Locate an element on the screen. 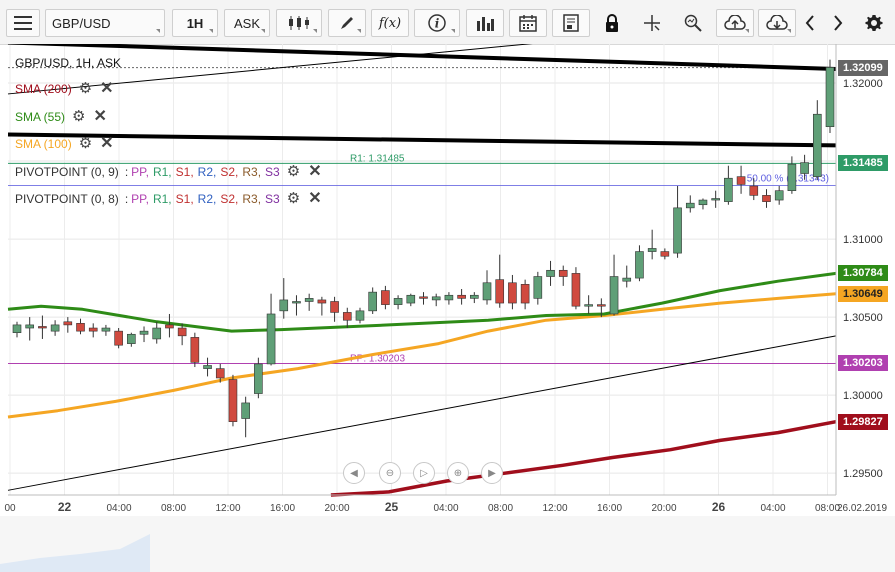  sma100-price-value: 1.30649 is located at coordinates (863, 293).